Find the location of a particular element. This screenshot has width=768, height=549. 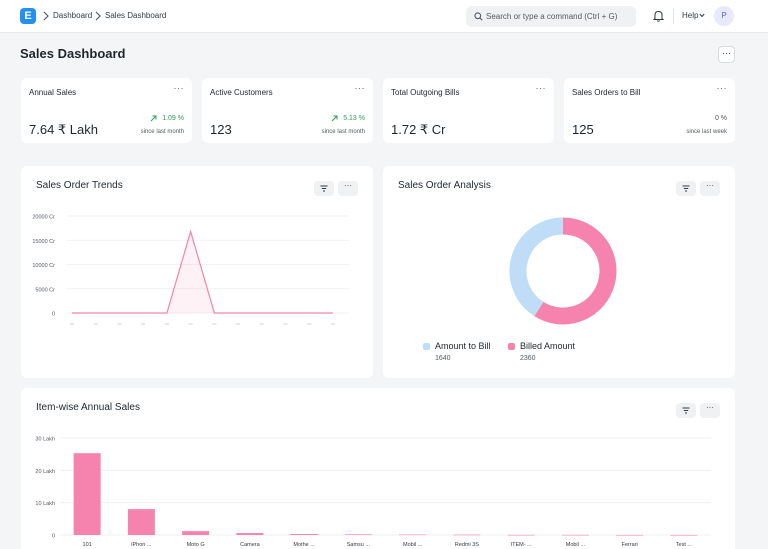

card-change: 1.09 % is located at coordinates (173, 118).